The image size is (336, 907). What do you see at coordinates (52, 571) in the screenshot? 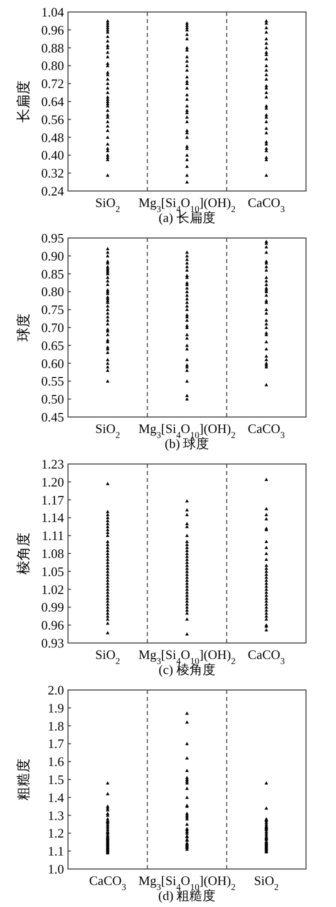
I see `y-tick-label: 1.05` at bounding box center [52, 571].